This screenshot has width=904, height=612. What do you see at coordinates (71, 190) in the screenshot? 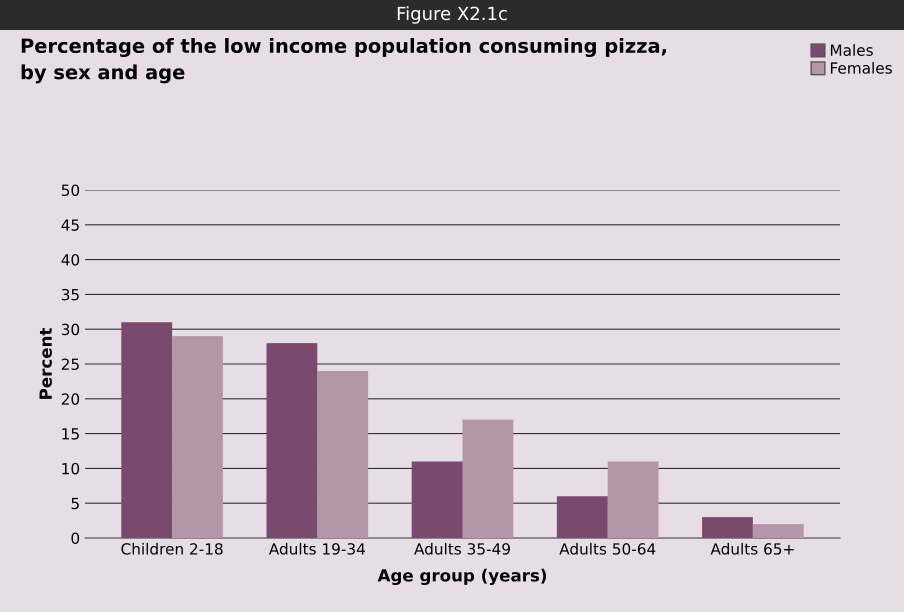
I see `y-tick-label: 50` at bounding box center [71, 190].